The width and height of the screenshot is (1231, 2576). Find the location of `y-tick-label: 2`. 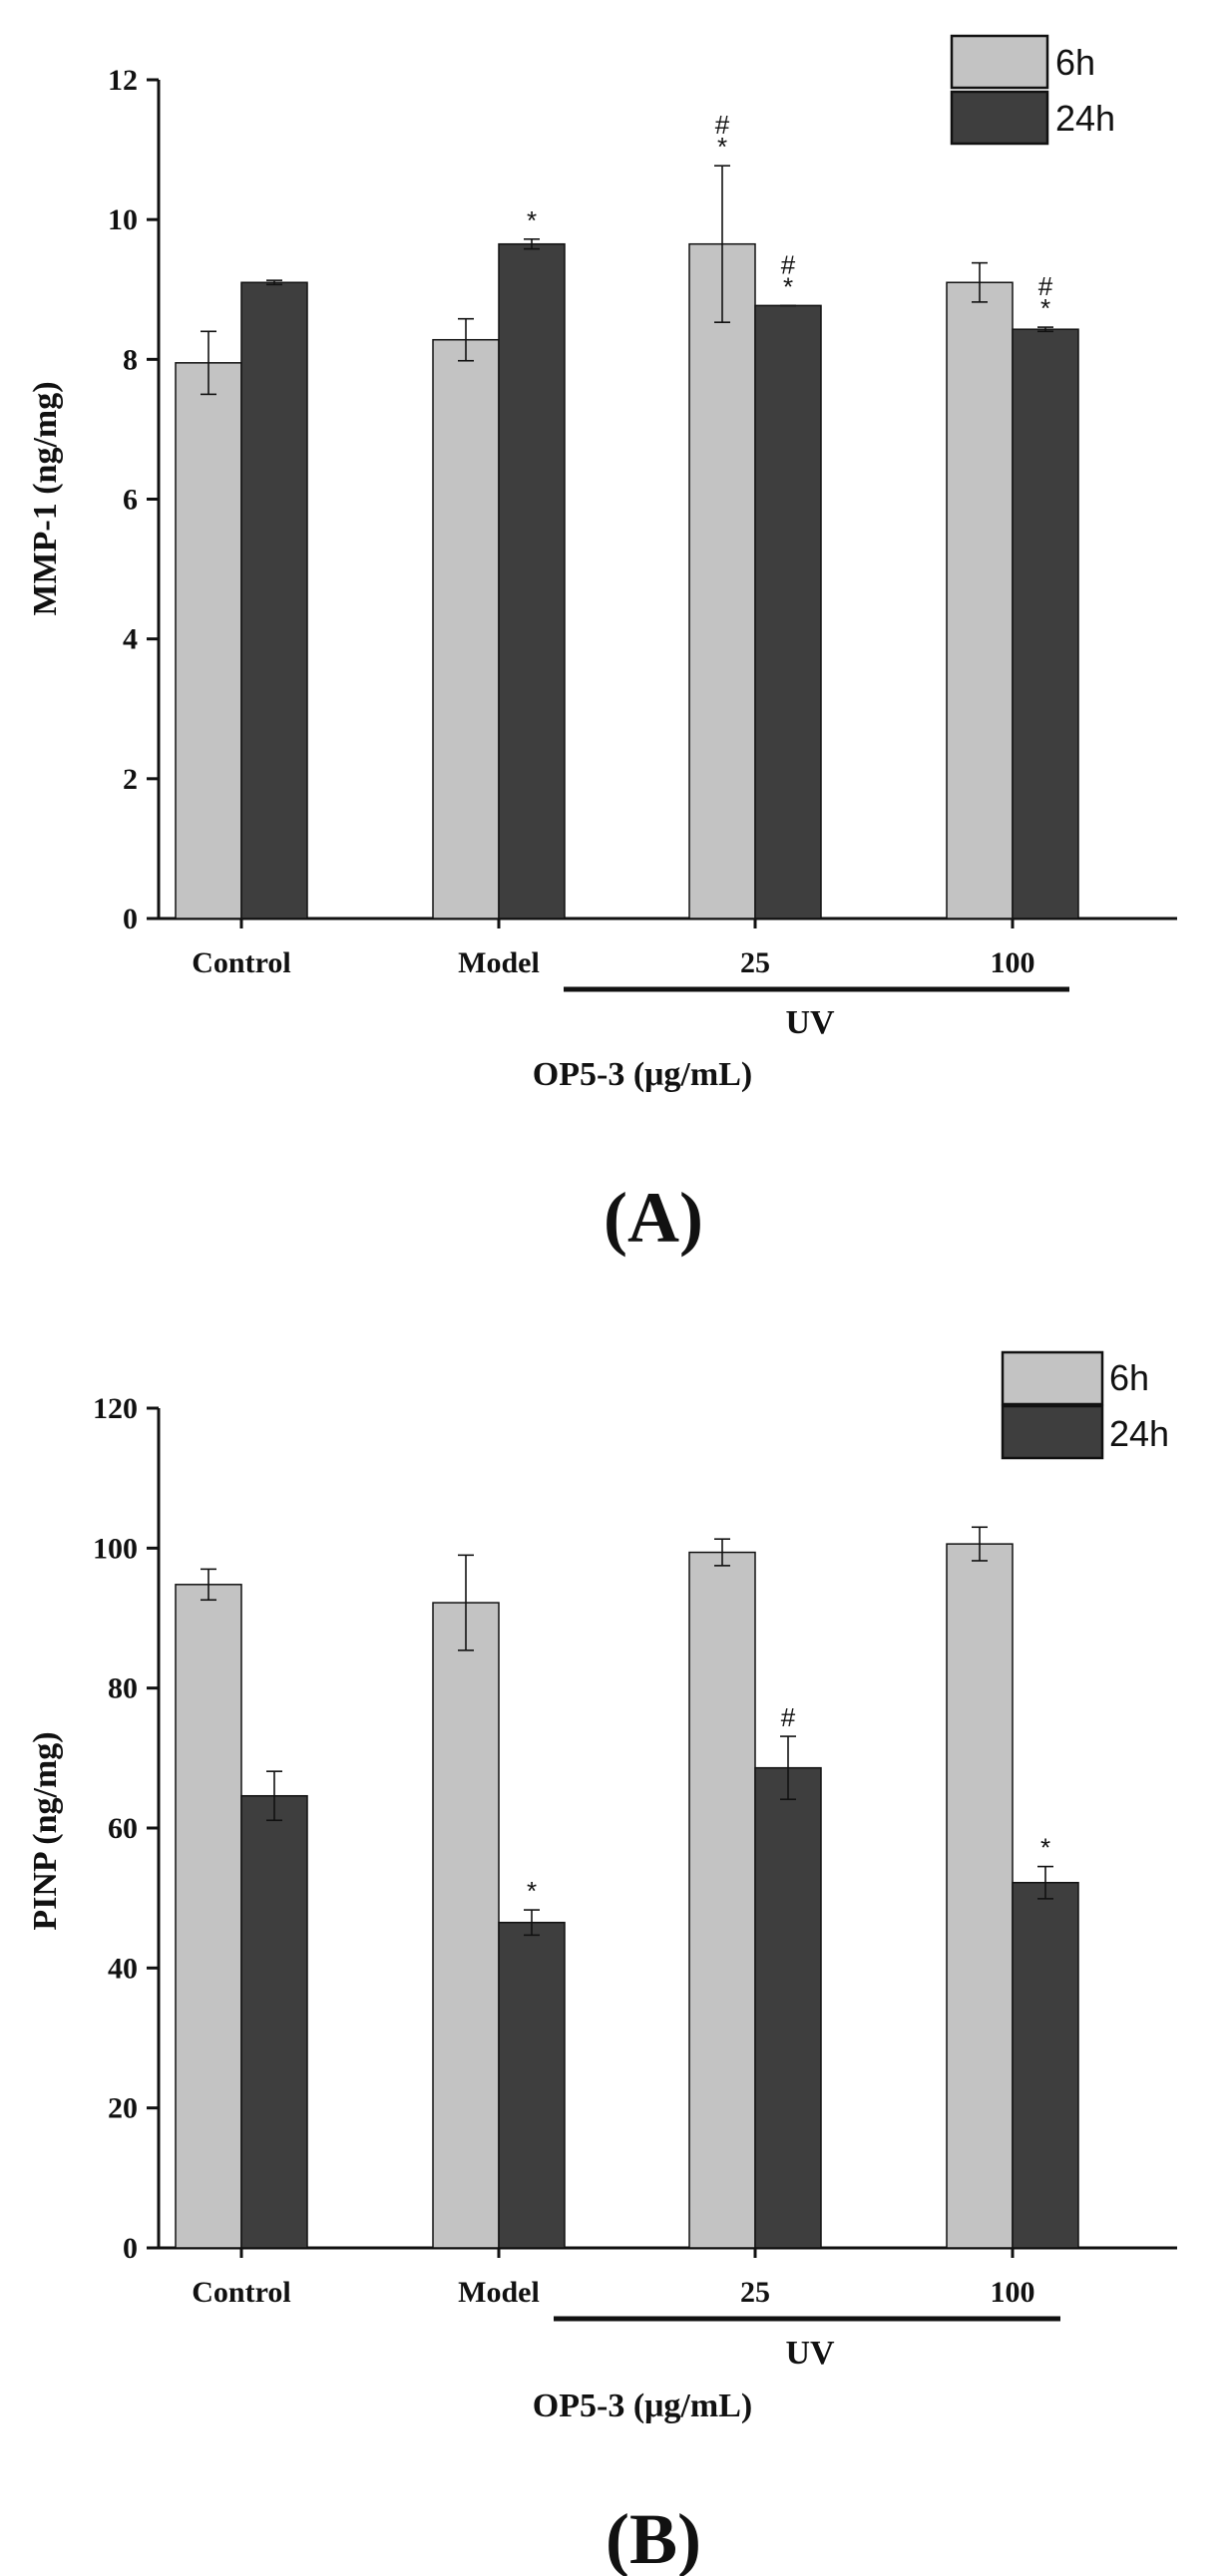

y-tick-label: 2 is located at coordinates (131, 780).